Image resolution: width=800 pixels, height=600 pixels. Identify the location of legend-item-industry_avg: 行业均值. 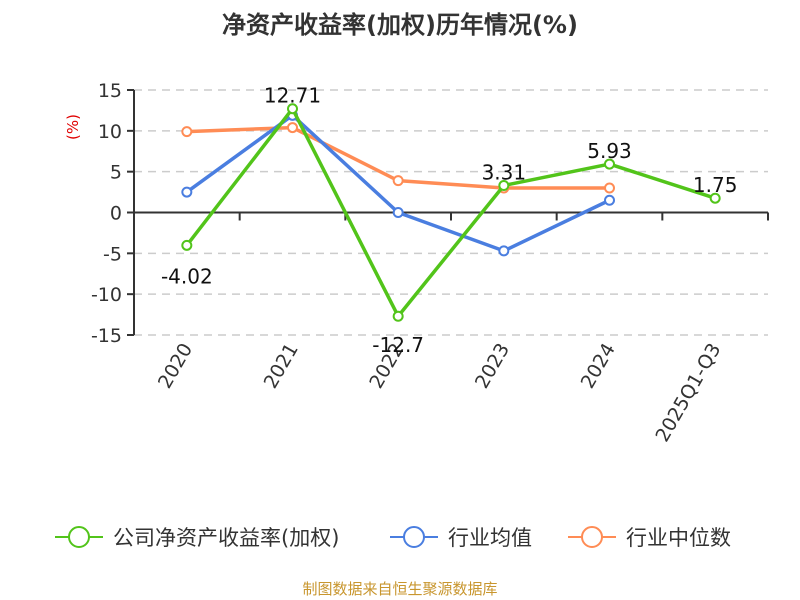
(461, 538).